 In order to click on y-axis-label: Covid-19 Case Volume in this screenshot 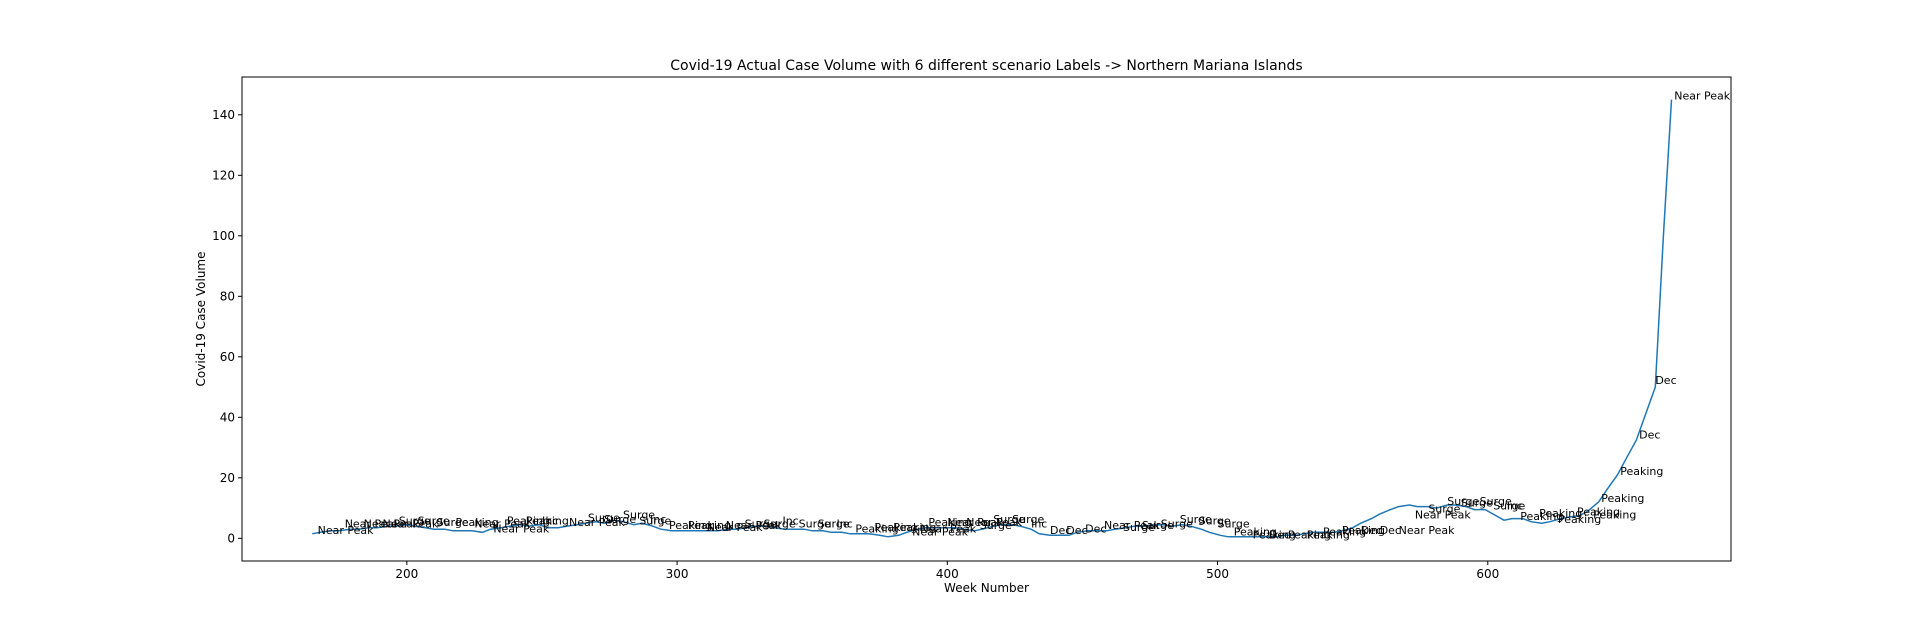, I will do `click(201, 319)`.